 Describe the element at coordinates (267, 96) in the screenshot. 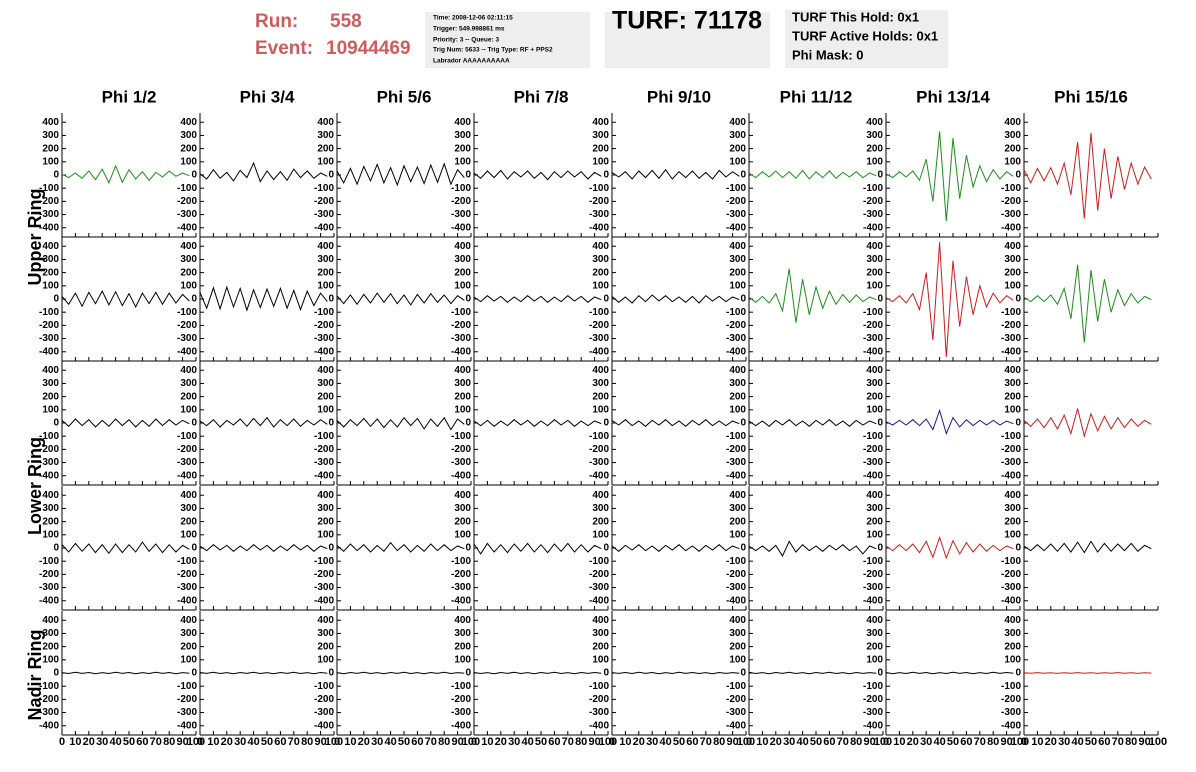

I see `column-header: Phi 3/4` at that location.